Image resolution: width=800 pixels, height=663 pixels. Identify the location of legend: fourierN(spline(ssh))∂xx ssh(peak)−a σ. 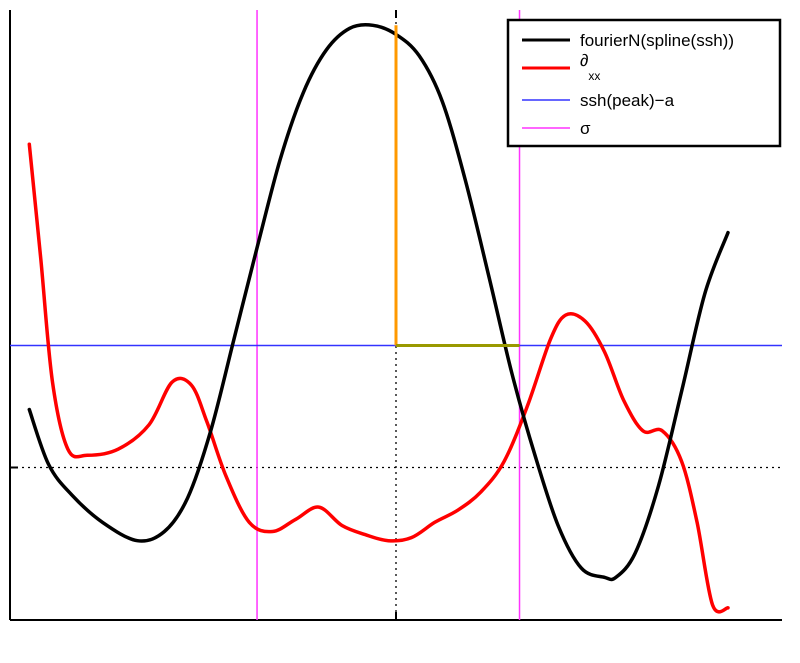
(644, 83).